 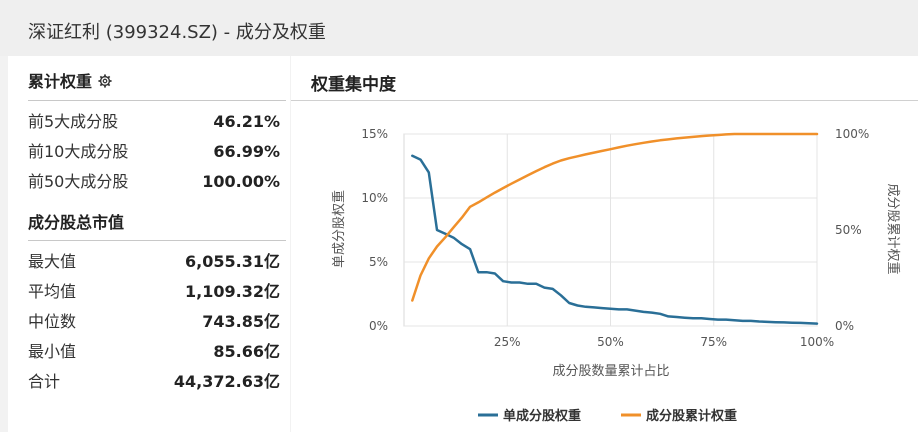 What do you see at coordinates (105, 81) in the screenshot?
I see `gear-icon` at bounding box center [105, 81].